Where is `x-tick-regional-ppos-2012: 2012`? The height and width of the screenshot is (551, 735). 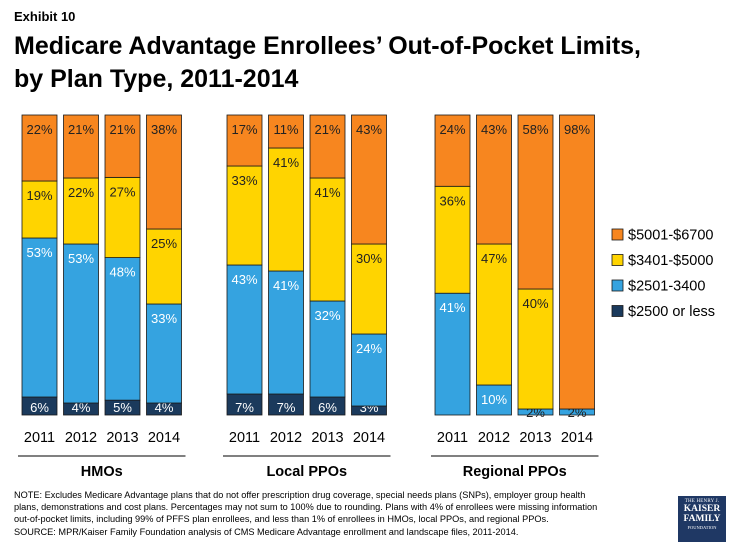 x-tick-regional-ppos-2012: 2012 is located at coordinates (494, 438).